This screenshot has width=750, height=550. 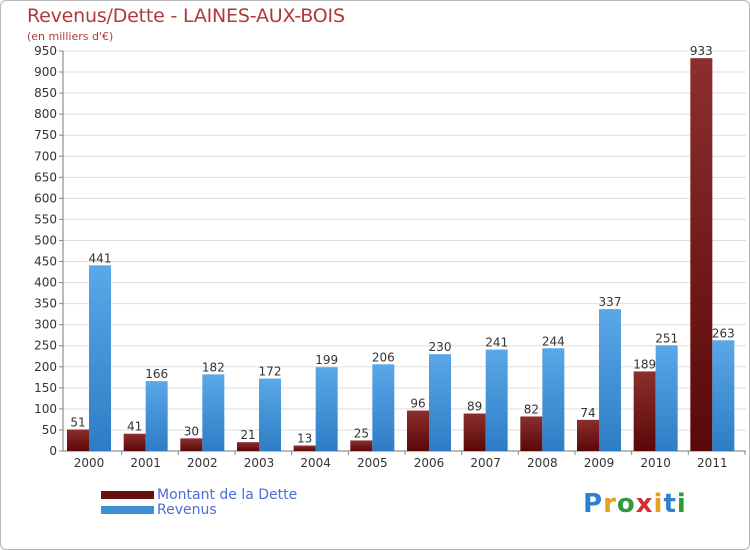 What do you see at coordinates (186, 16) in the screenshot?
I see `chart-title: Revenus/Dette - LAINES-AUX-BOIS` at bounding box center [186, 16].